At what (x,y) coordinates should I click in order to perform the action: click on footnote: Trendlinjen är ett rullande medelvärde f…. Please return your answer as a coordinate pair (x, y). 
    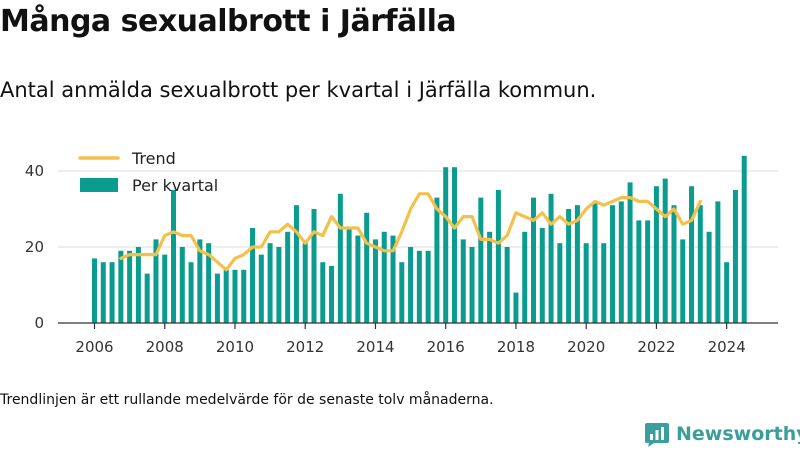
    Looking at the image, I should click on (247, 400).